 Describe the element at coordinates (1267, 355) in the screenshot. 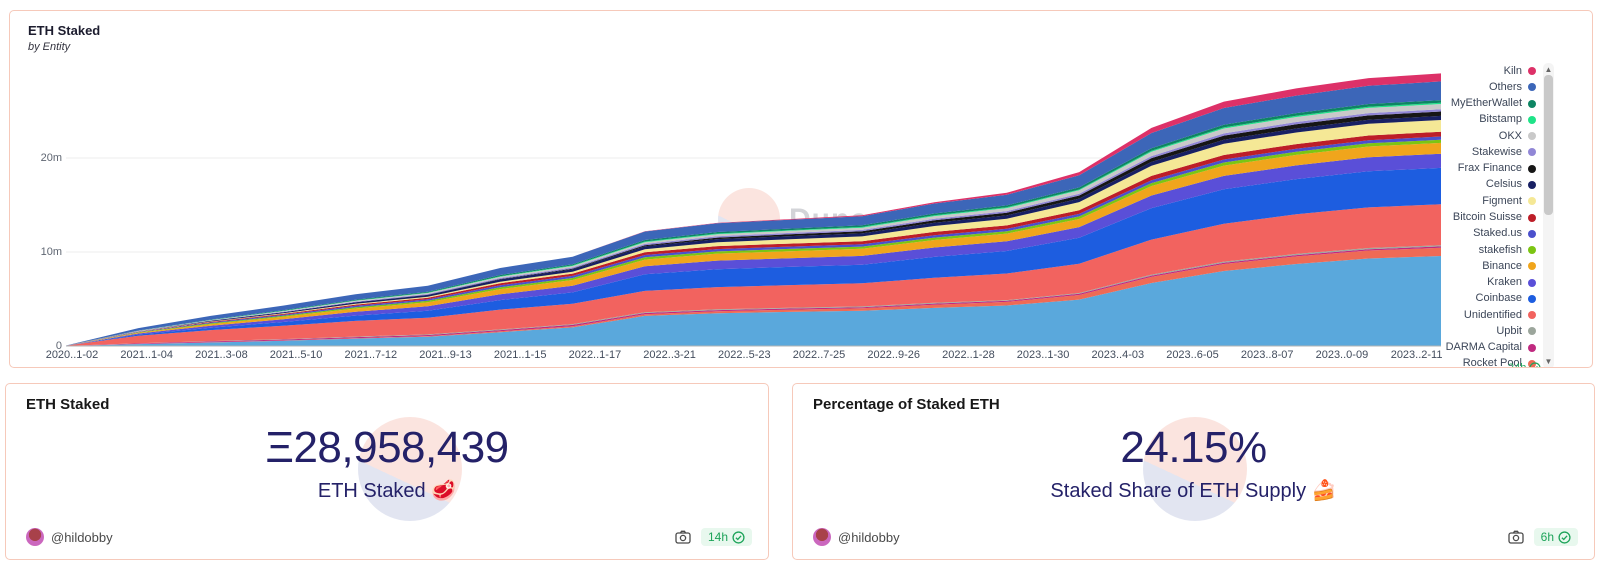

I see `x-axis-tick-label: 2023..8-07` at that location.